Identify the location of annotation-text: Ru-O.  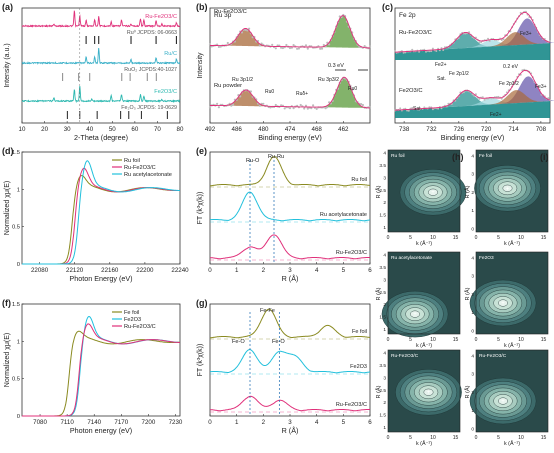
(253, 161).